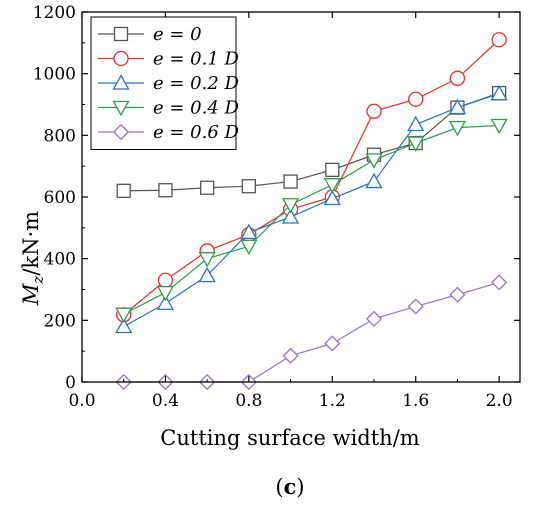  Describe the element at coordinates (60, 136) in the screenshot. I see `y-tick-label: 800` at that location.